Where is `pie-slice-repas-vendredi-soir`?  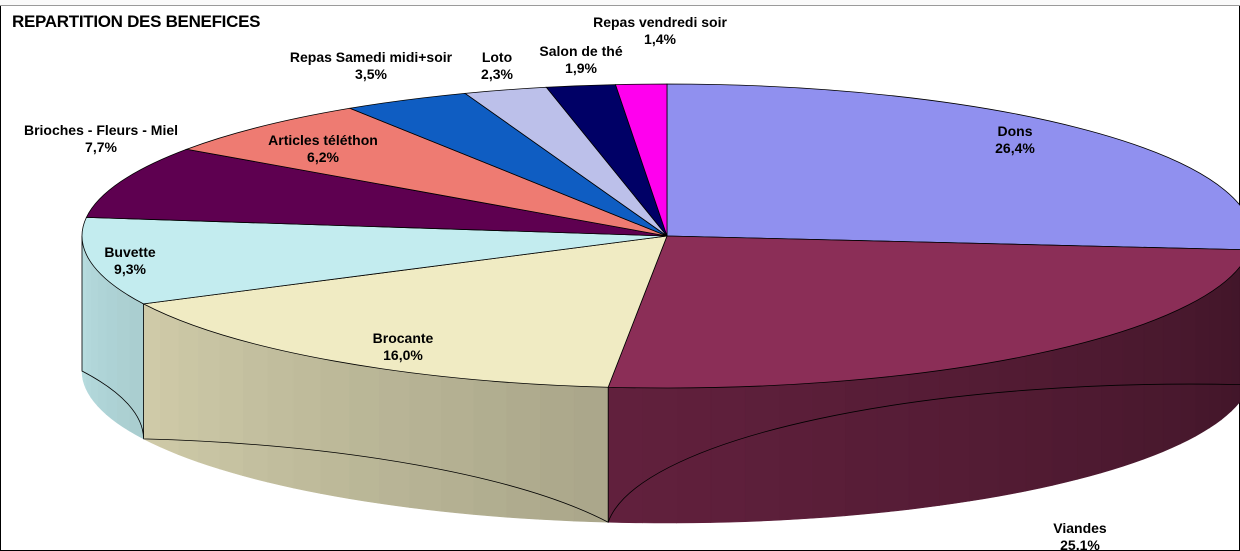
pie-slice-repas-vendredi-soir is located at coordinates (641, 160).